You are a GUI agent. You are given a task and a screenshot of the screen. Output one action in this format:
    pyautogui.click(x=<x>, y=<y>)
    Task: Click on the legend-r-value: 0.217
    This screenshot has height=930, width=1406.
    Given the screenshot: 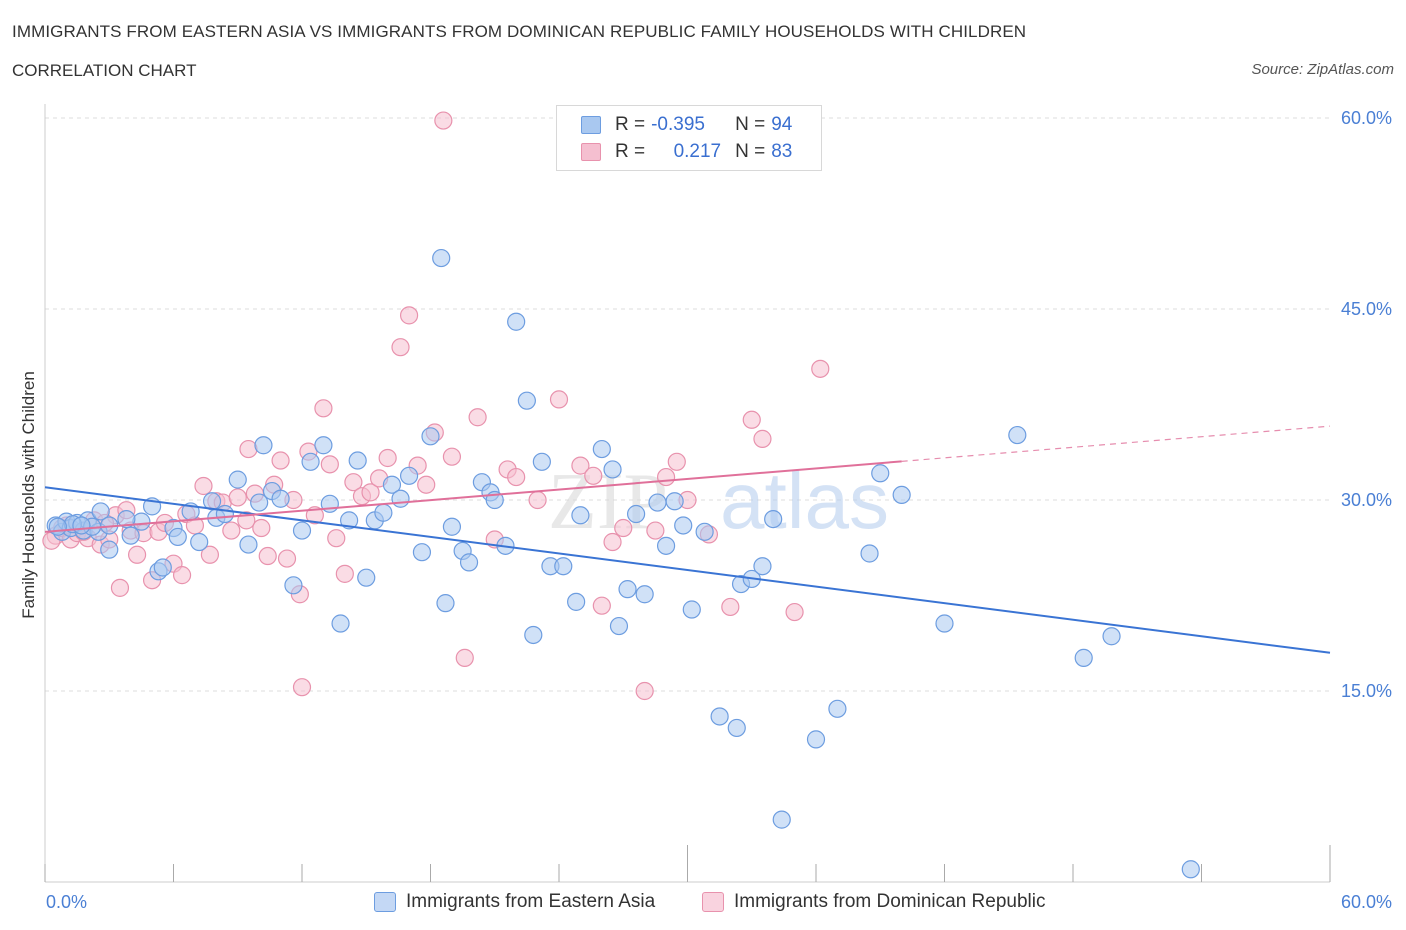 What is the action you would take?
    pyautogui.click(x=697, y=151)
    